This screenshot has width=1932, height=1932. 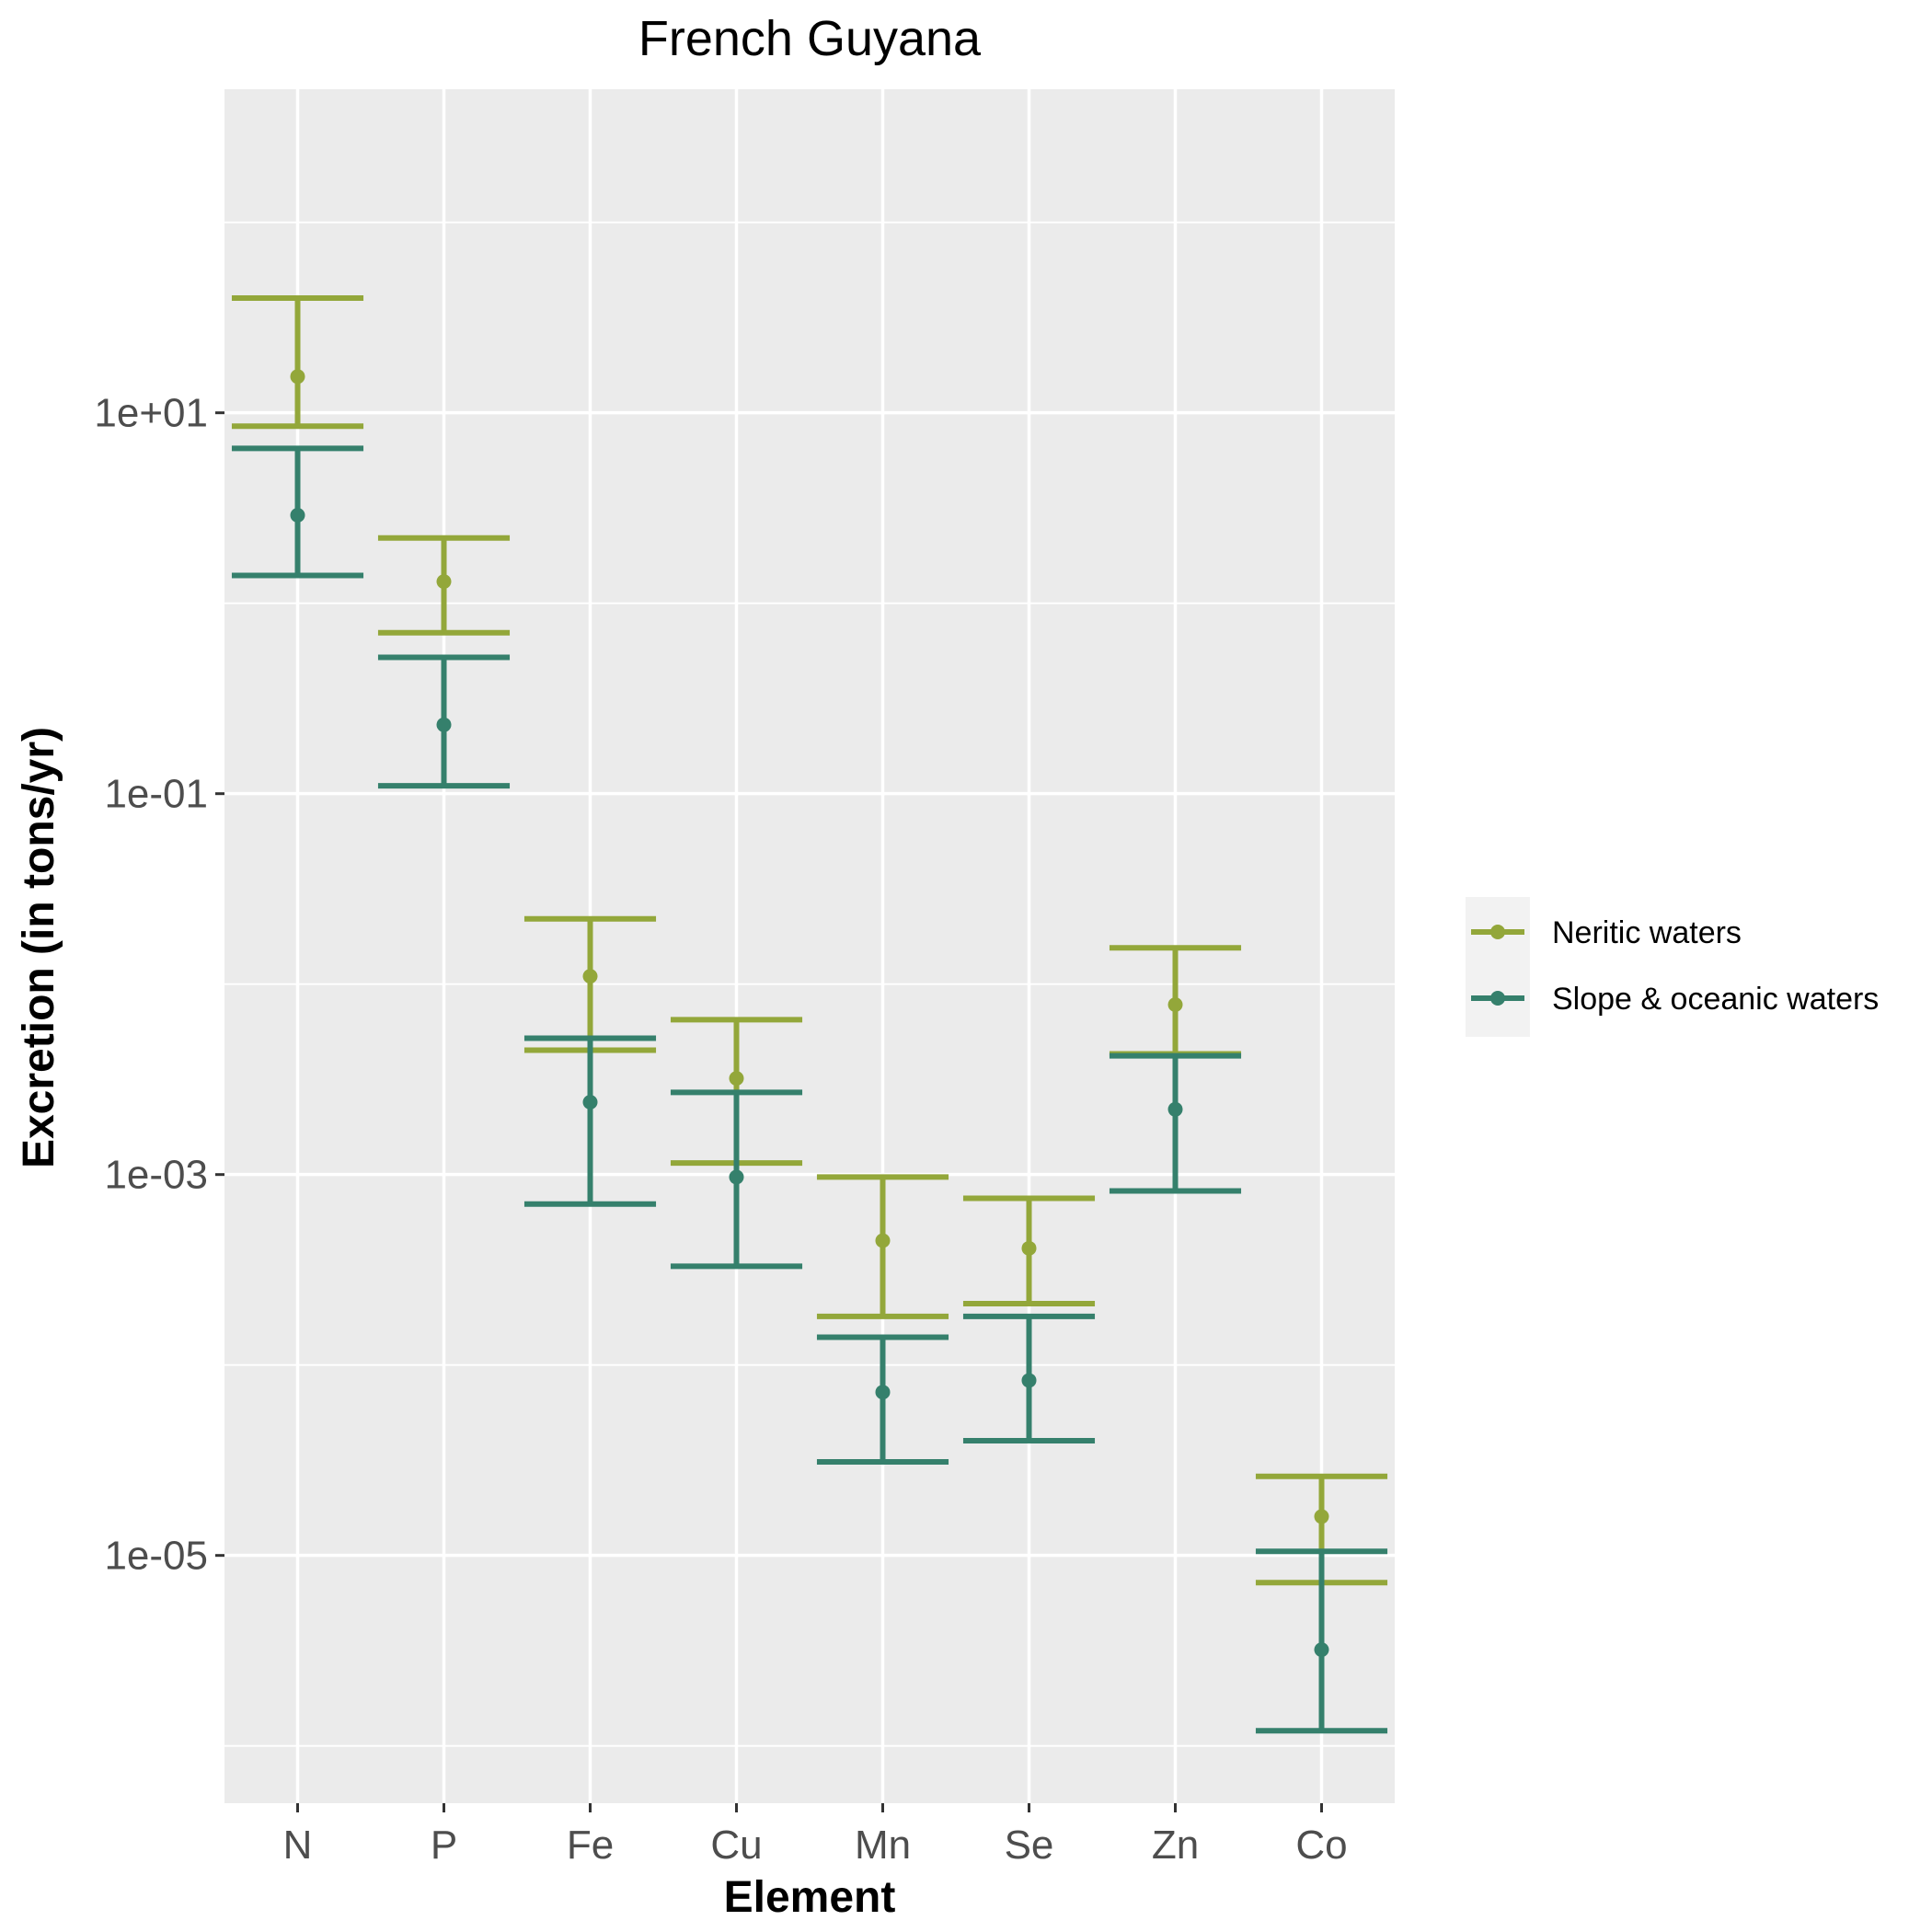 What do you see at coordinates (590, 1845) in the screenshot?
I see `x-tick-label-fe: Fe` at bounding box center [590, 1845].